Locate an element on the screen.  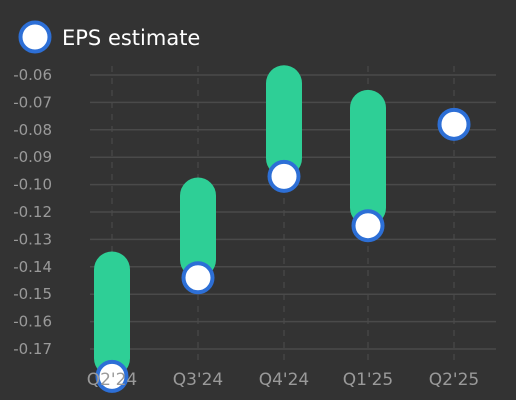
x-axis-tick-labels: Q2'24 Q3'24 Q4'24 Q1'25 Q2'25 is located at coordinates (283, 380).